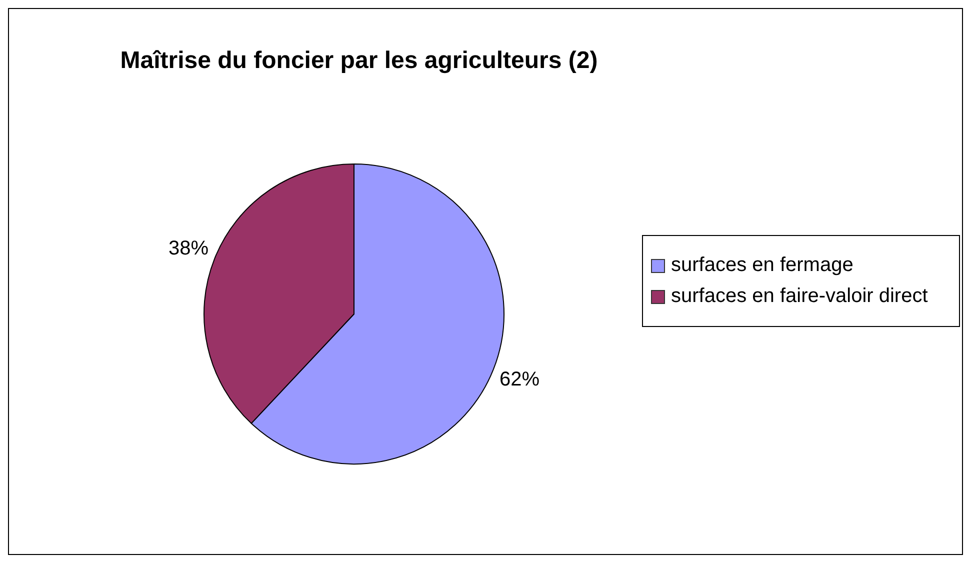 This screenshot has height=563, width=971. Describe the element at coordinates (188, 248) in the screenshot. I see `data-label: 38%` at that location.